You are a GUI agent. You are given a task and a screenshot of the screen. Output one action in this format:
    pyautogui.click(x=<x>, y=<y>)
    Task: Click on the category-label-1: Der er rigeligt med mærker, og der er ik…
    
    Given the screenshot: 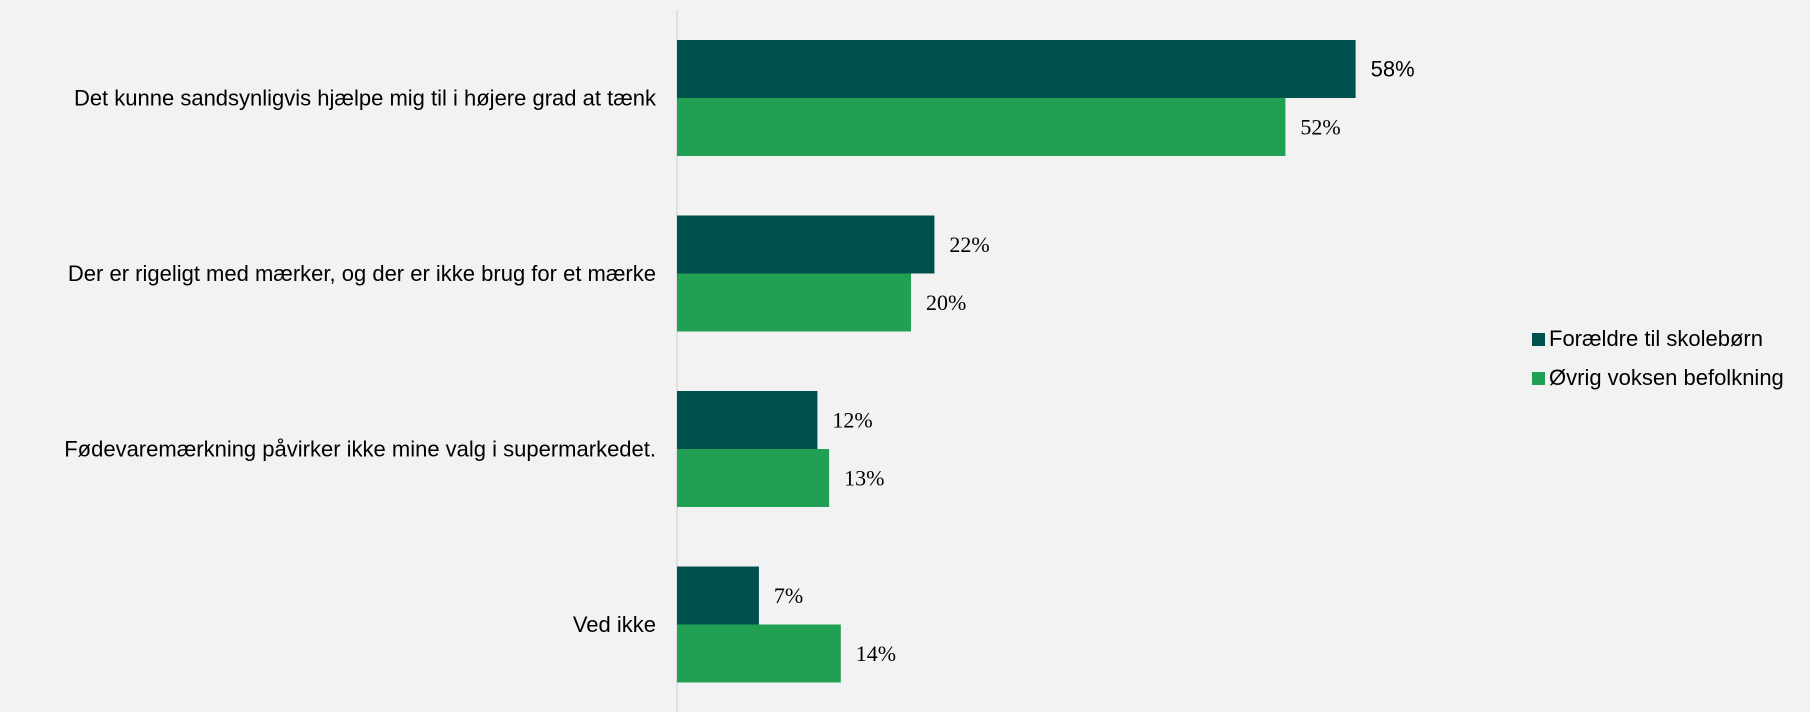 What is the action you would take?
    pyautogui.click(x=362, y=273)
    